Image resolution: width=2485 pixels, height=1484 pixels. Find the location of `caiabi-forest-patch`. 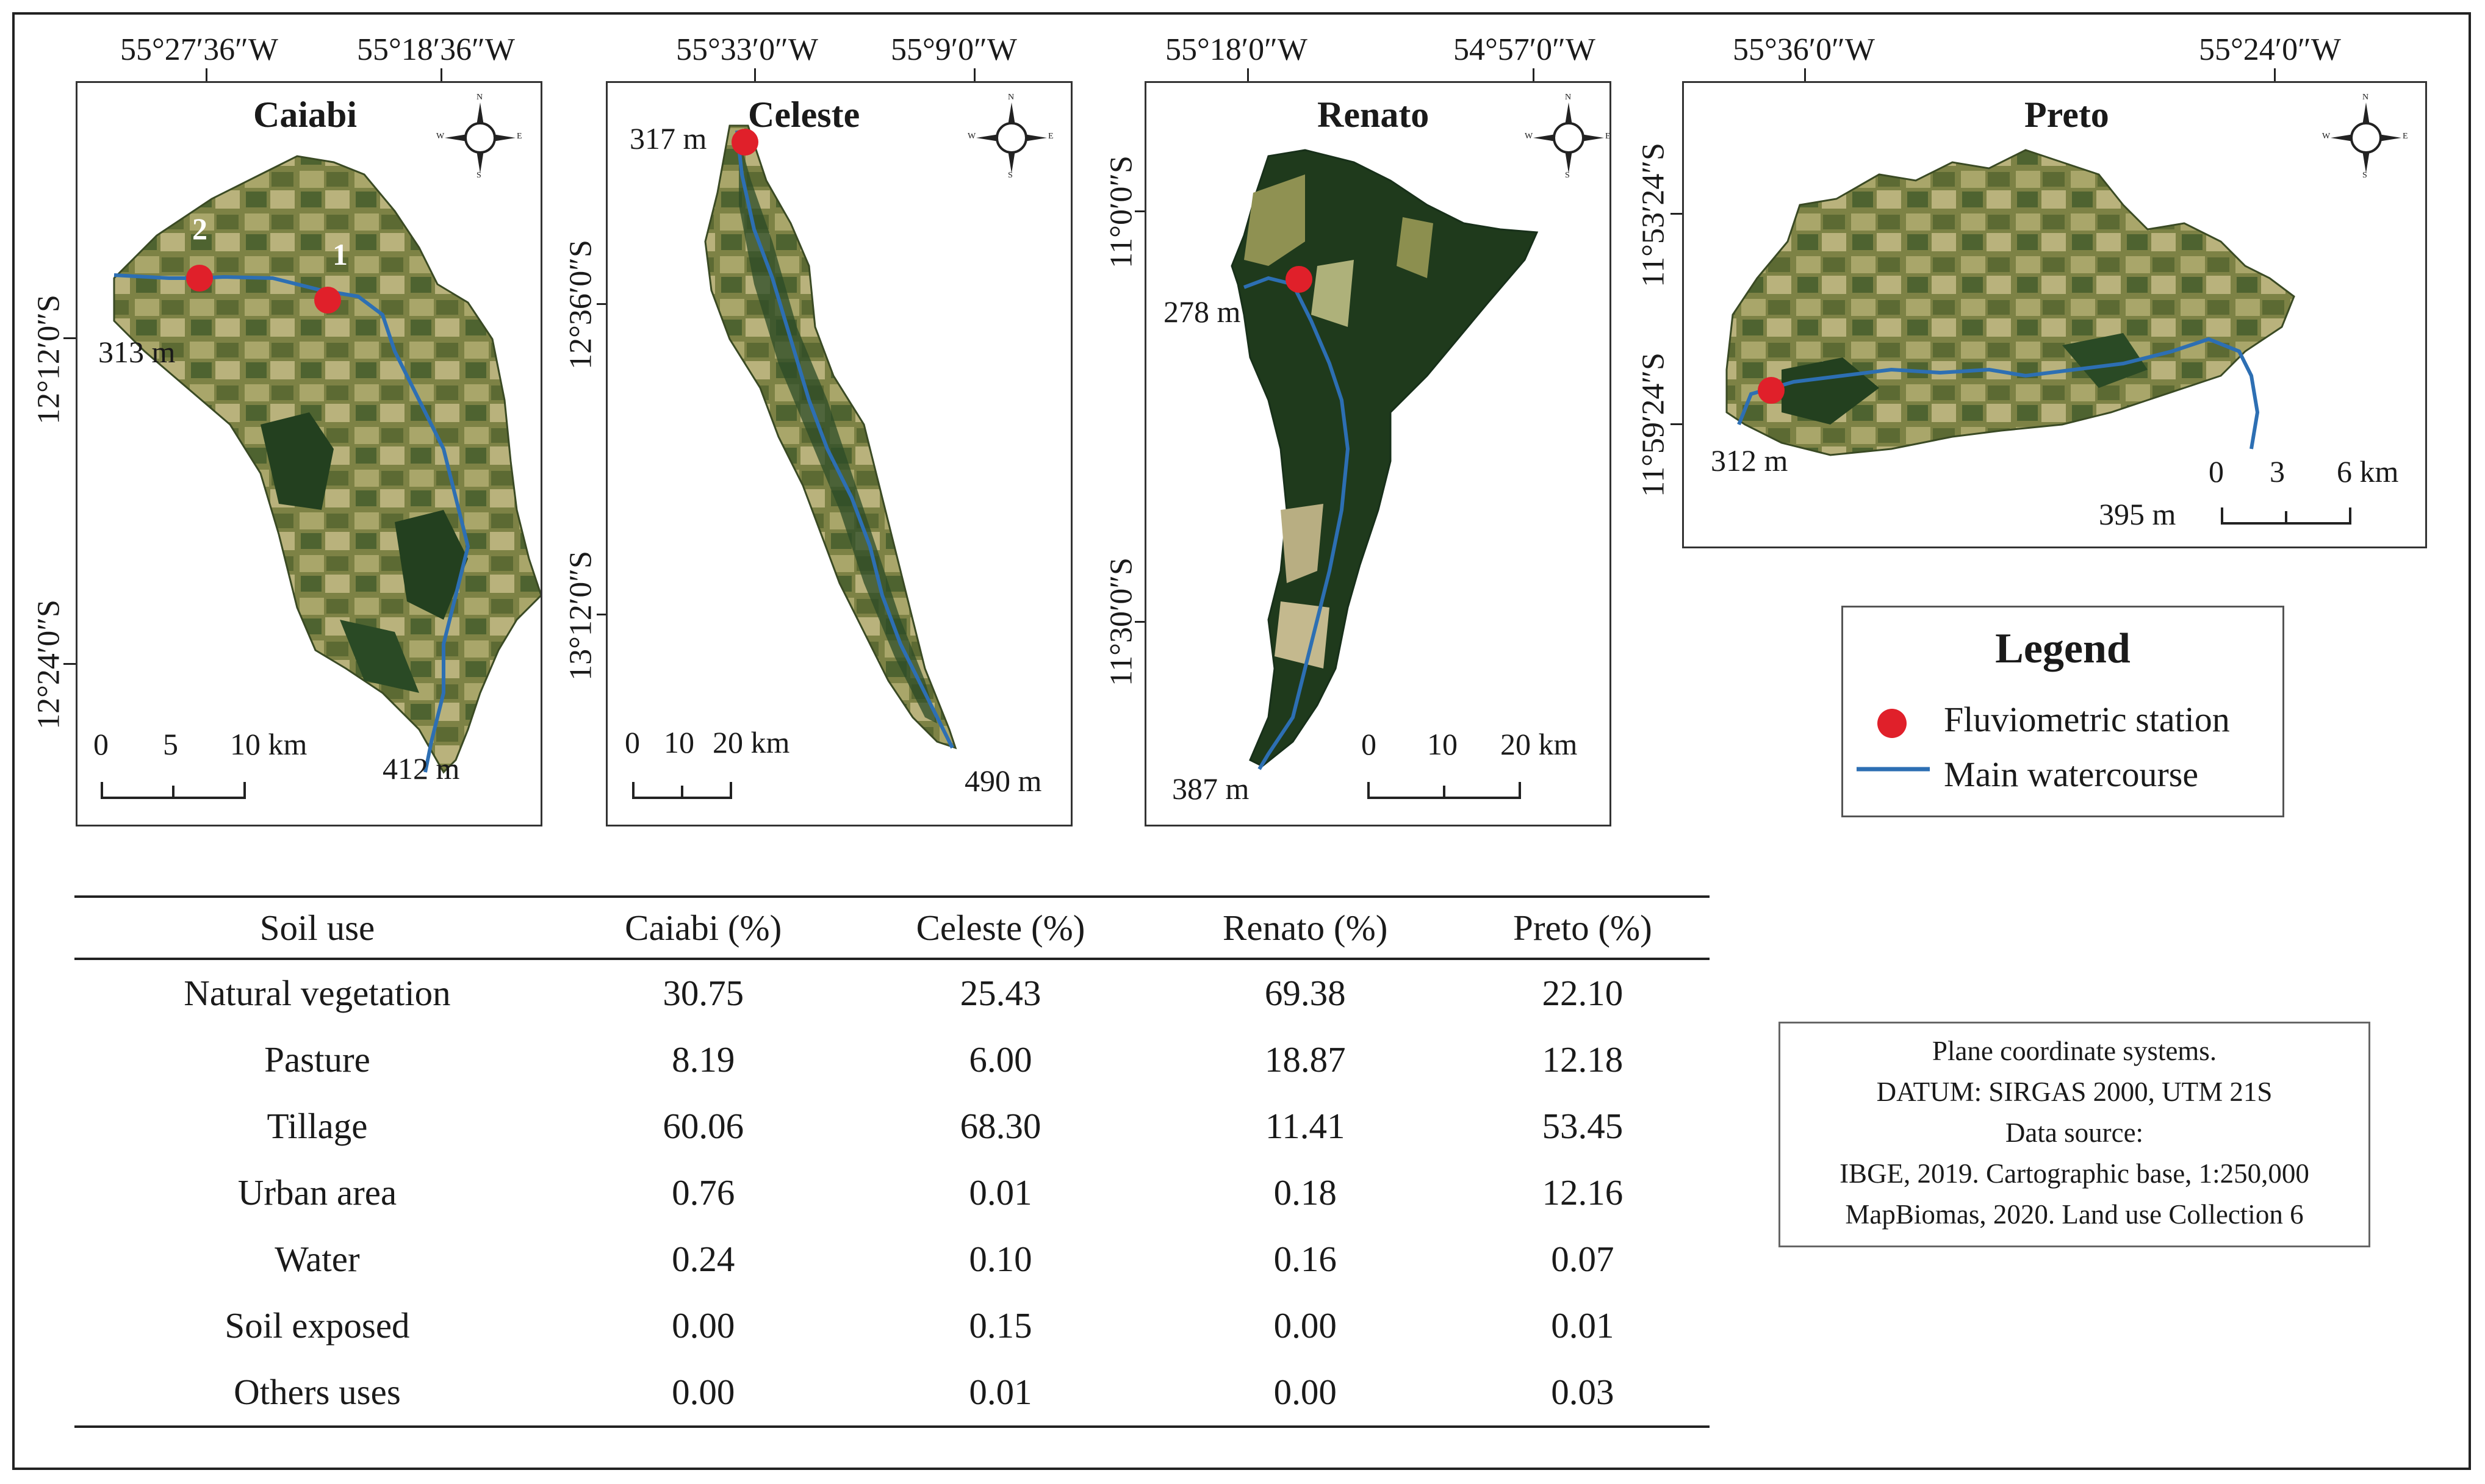

caiabi-forest-patch is located at coordinates (432, 565).